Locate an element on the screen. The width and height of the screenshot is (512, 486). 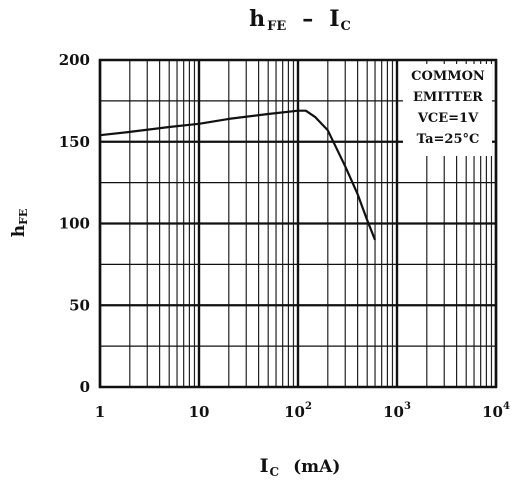
y-axis-label-main: h is located at coordinates (19, 231).